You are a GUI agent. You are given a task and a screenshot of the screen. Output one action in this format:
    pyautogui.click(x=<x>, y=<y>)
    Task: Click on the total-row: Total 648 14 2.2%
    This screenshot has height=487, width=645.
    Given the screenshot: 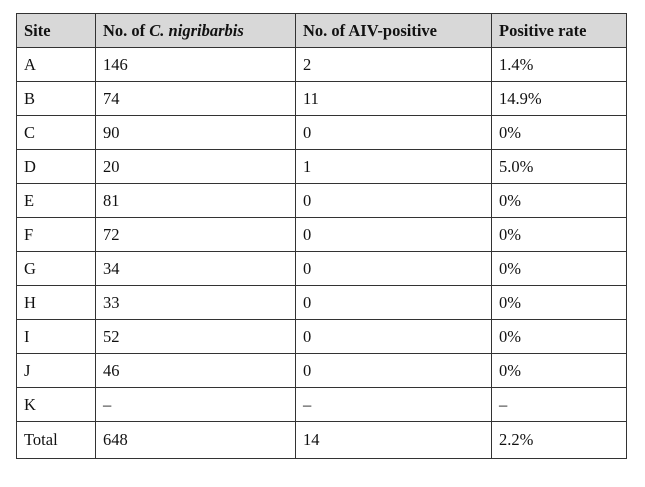 What is the action you would take?
    pyautogui.click(x=321, y=440)
    